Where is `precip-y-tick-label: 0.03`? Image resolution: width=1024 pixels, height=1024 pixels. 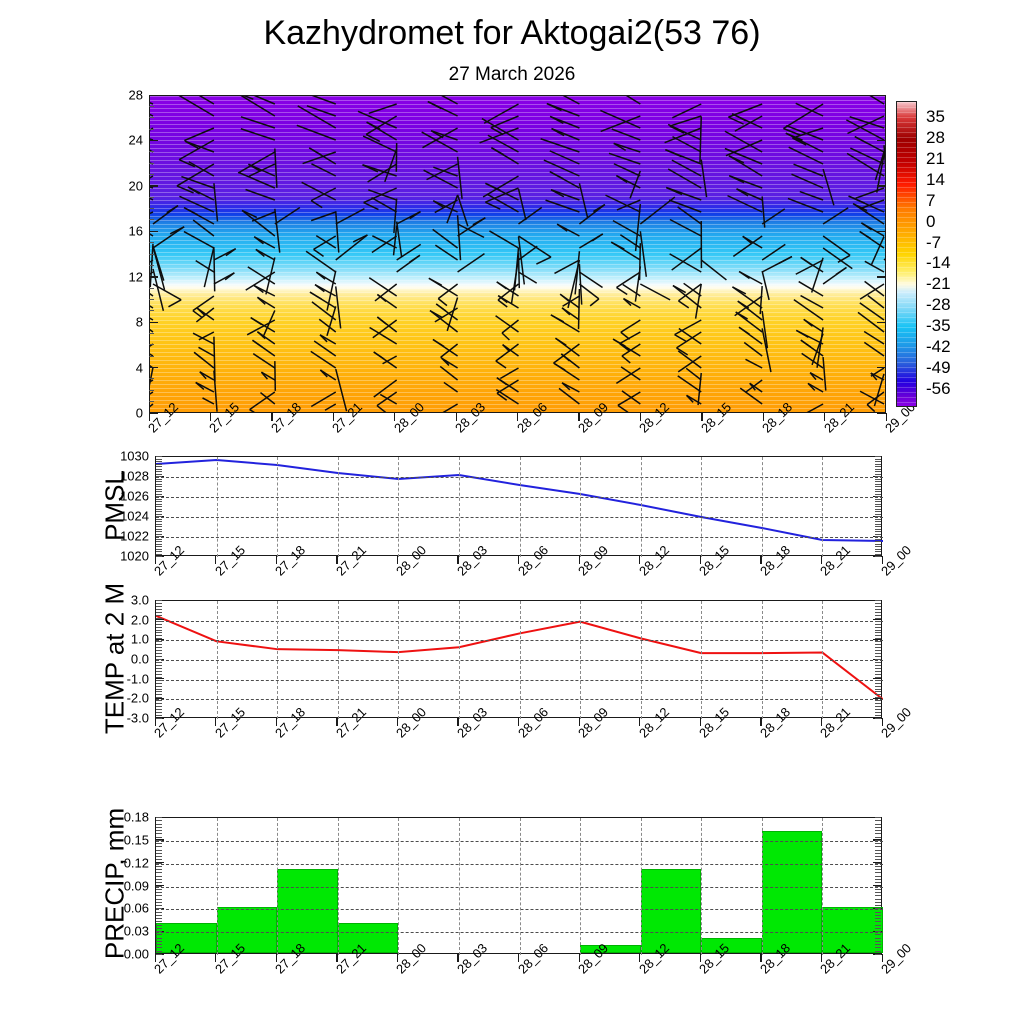
precip-y-tick-label: 0.03 is located at coordinates (136, 931).